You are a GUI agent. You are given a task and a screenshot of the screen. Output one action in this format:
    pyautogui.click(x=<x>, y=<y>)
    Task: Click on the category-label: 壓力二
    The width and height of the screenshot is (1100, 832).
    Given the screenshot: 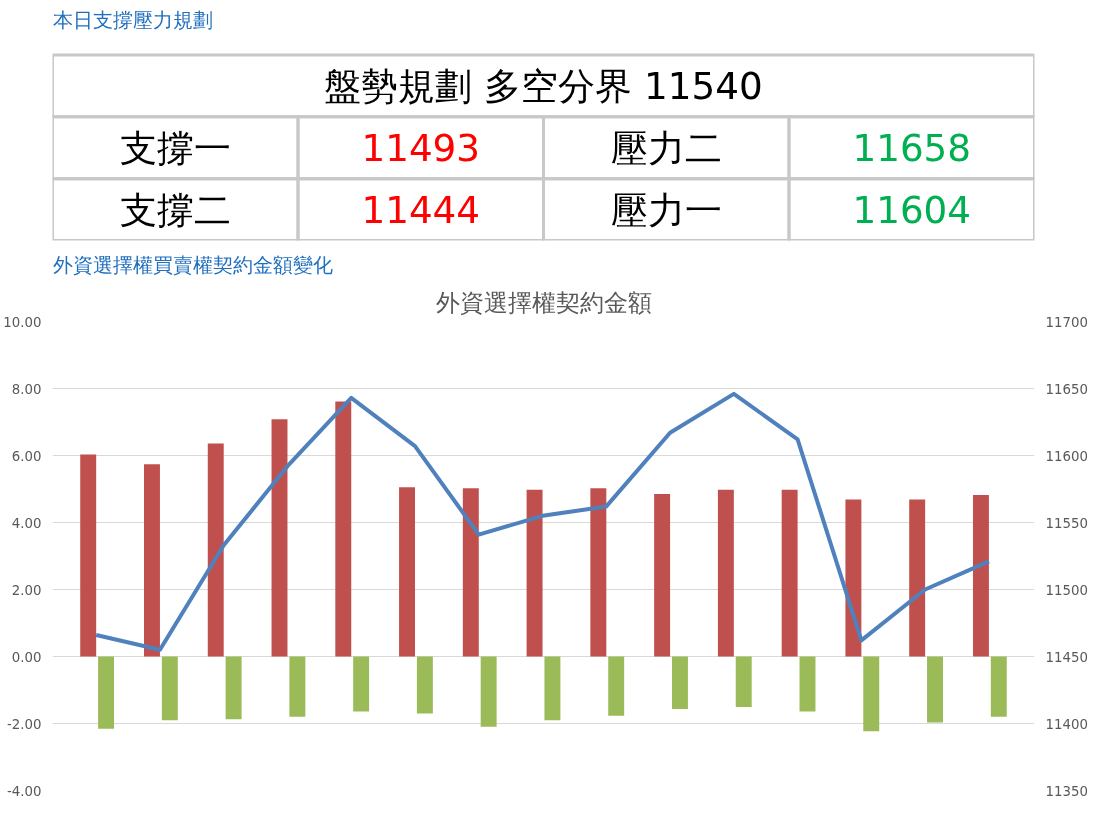 What is the action you would take?
    pyautogui.click(x=666, y=147)
    